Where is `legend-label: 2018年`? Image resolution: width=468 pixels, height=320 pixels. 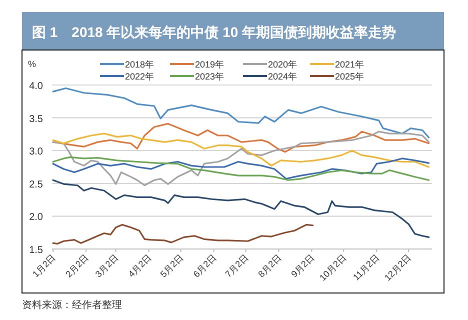 legend-label: 2018年 is located at coordinates (139, 65).